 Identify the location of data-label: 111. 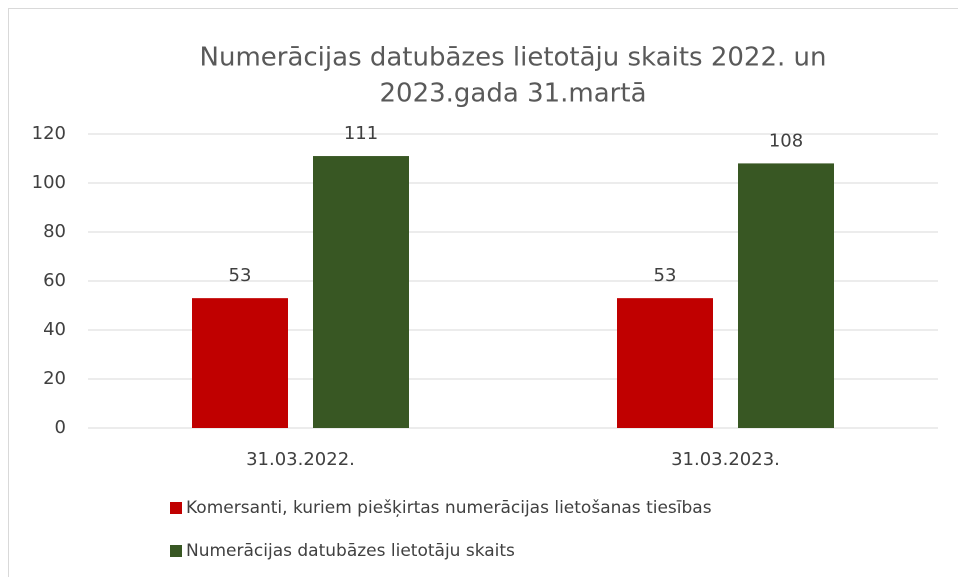
(361, 133).